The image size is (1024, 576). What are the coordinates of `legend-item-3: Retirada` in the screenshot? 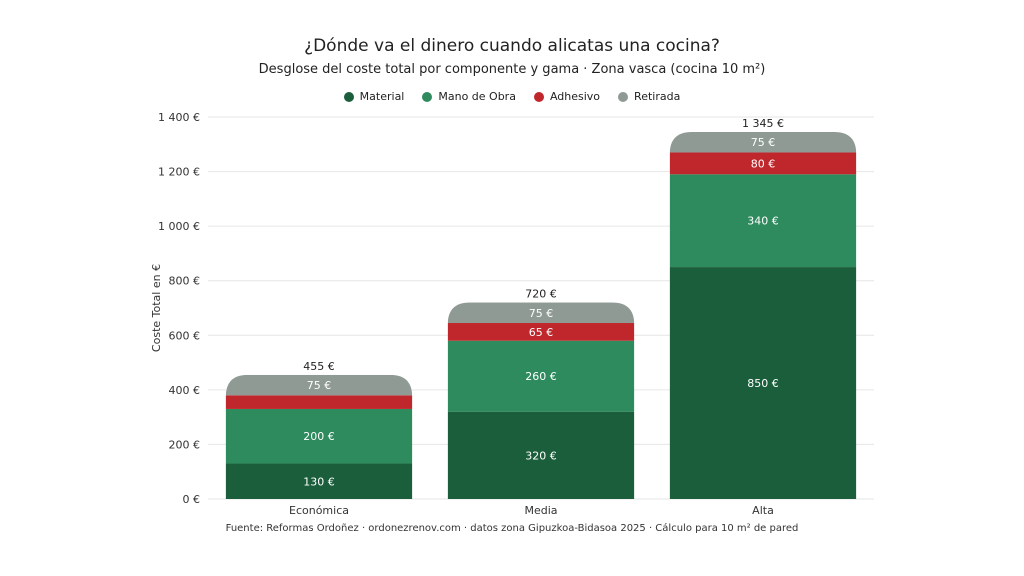 It's located at (649, 96).